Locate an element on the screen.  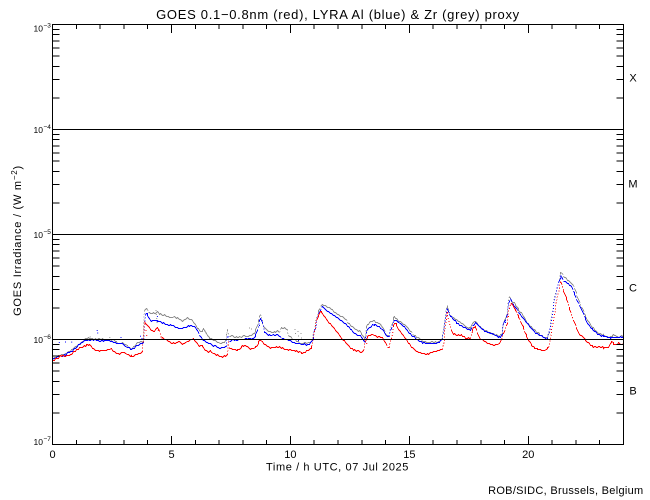
svg-text: 20 is located at coordinates (528, 455).